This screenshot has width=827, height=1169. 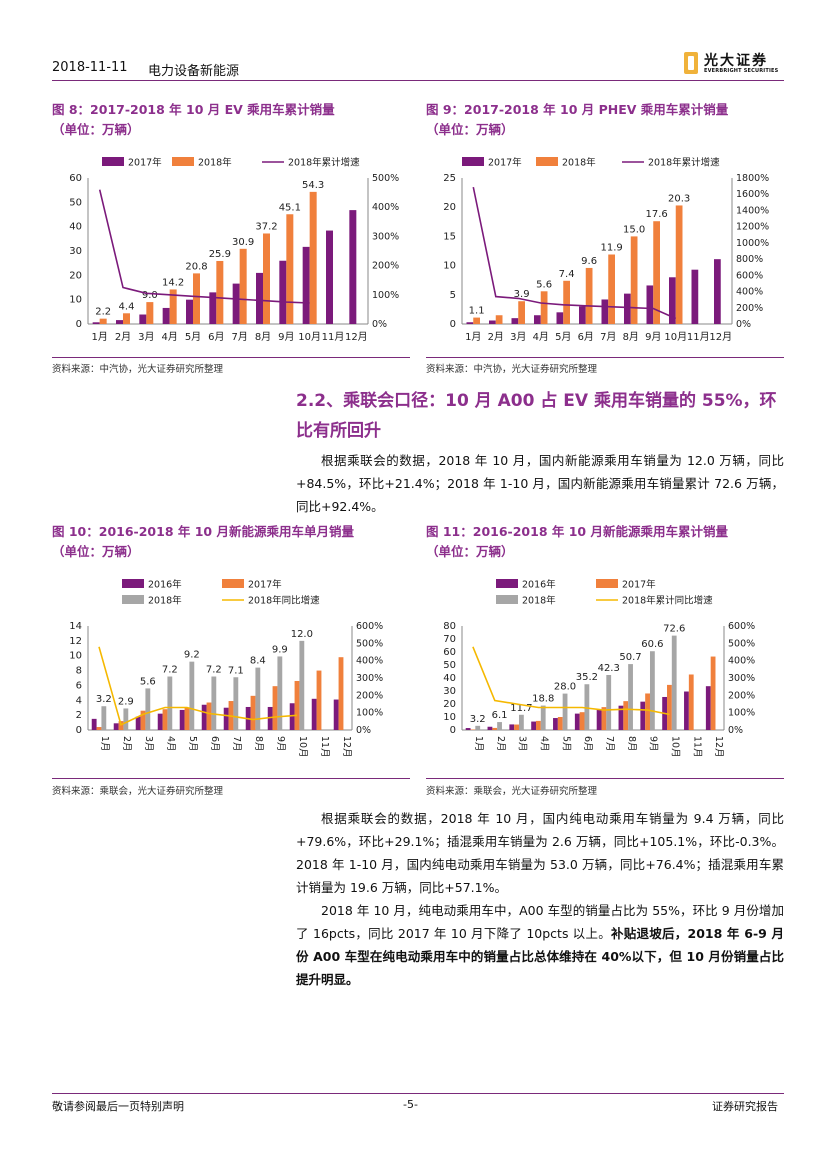 I want to click on y2-tick-label: 0%, so click(x=363, y=730).